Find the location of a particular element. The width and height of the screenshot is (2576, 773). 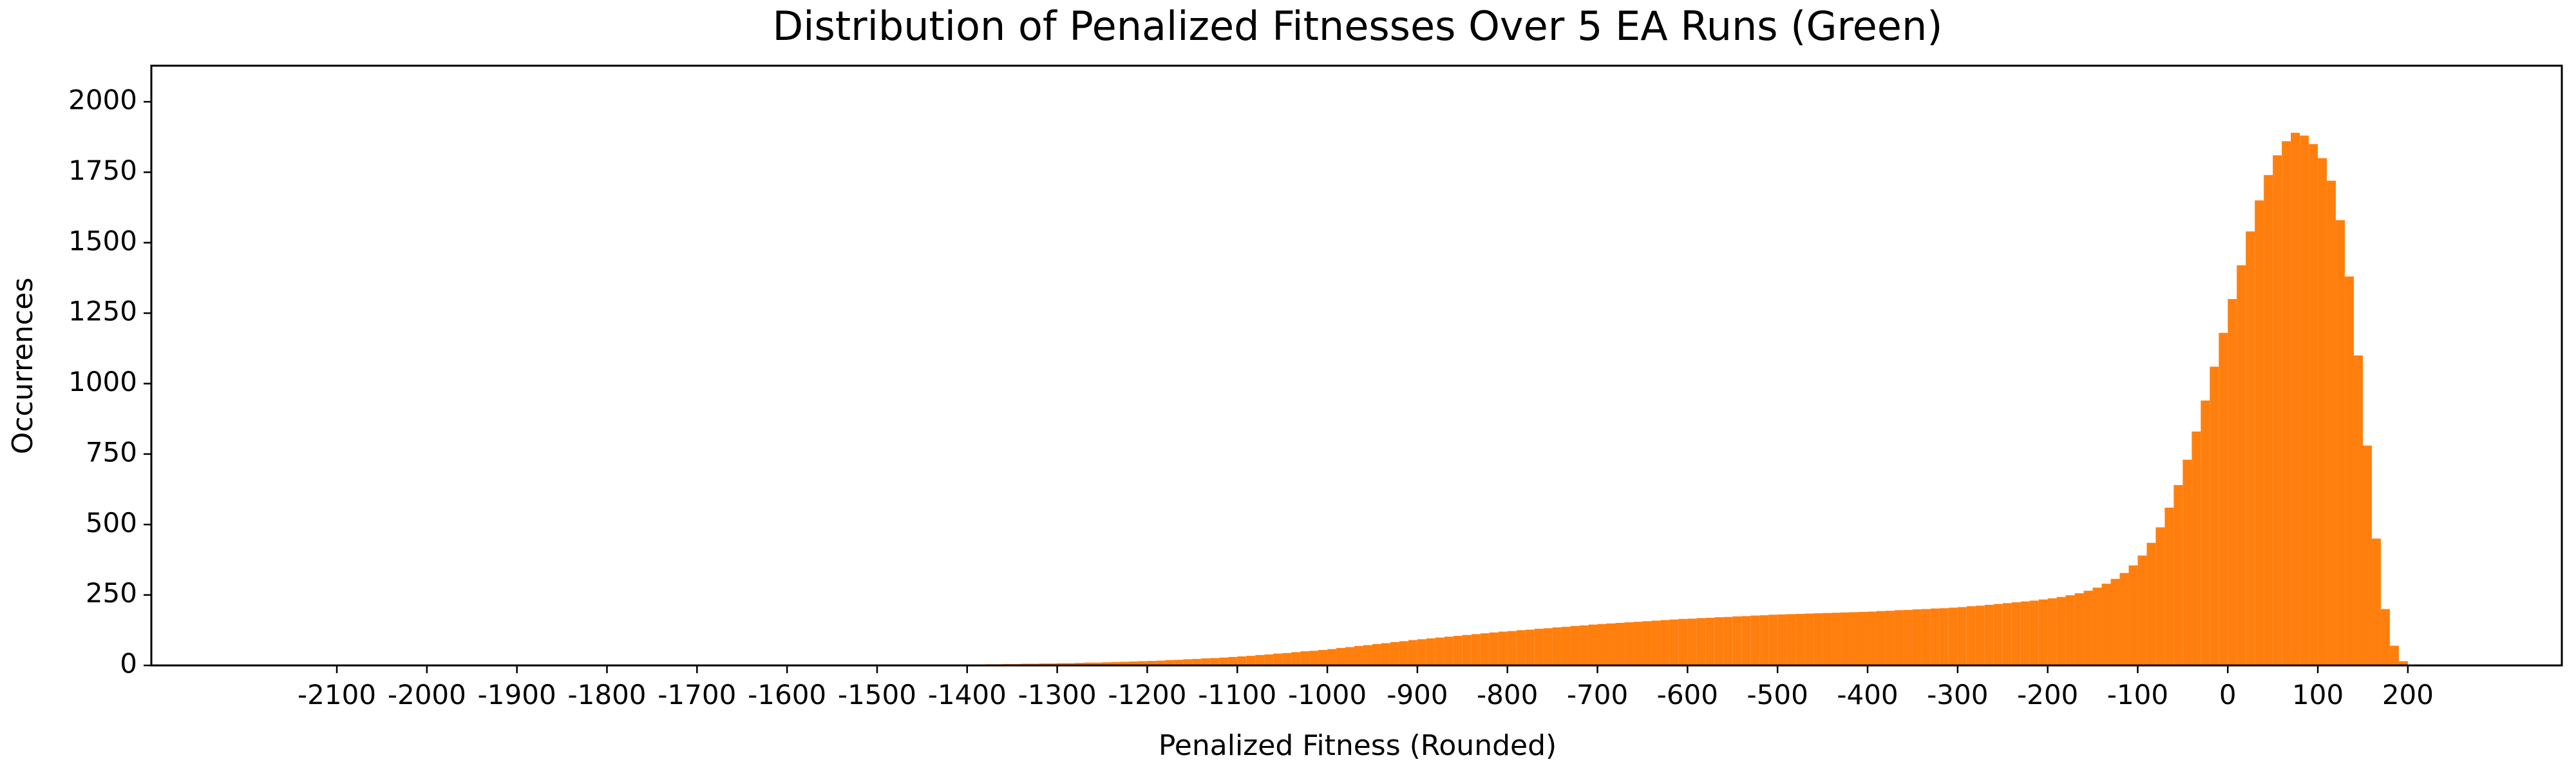

x-tick-label: -1300 is located at coordinates (1058, 695).